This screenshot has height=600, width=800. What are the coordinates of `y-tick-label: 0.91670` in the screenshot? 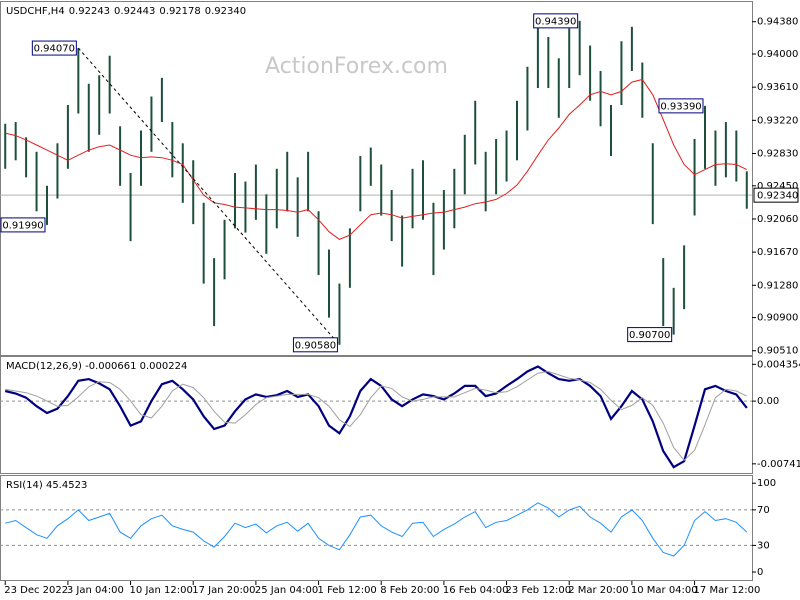 It's located at (777, 252).